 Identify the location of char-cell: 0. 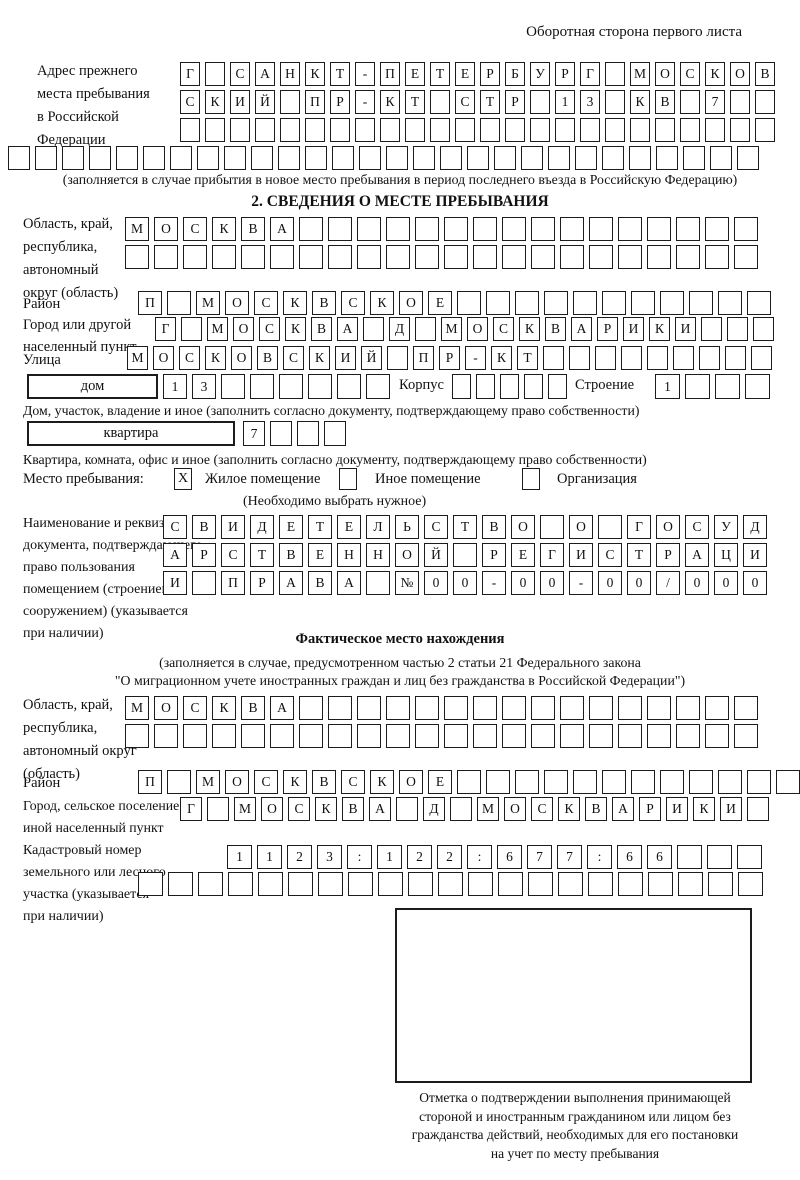
(639, 583).